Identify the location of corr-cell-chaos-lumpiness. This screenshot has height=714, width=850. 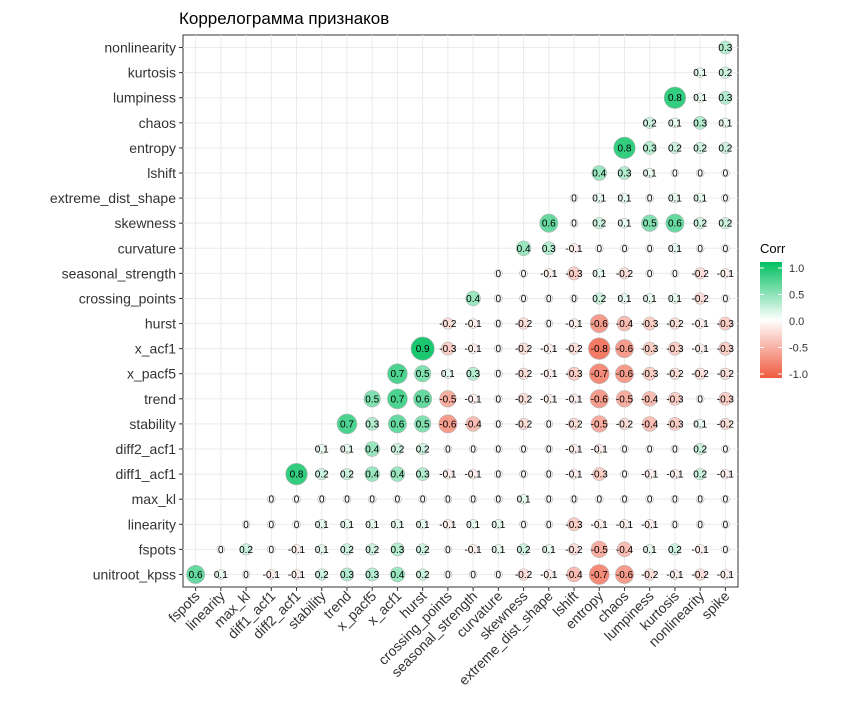
(649, 122).